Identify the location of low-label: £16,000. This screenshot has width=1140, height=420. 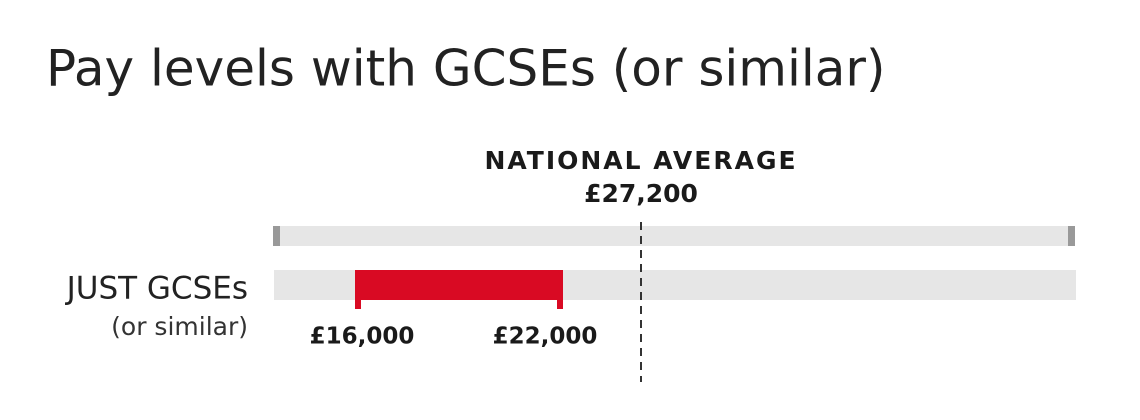
(362, 337).